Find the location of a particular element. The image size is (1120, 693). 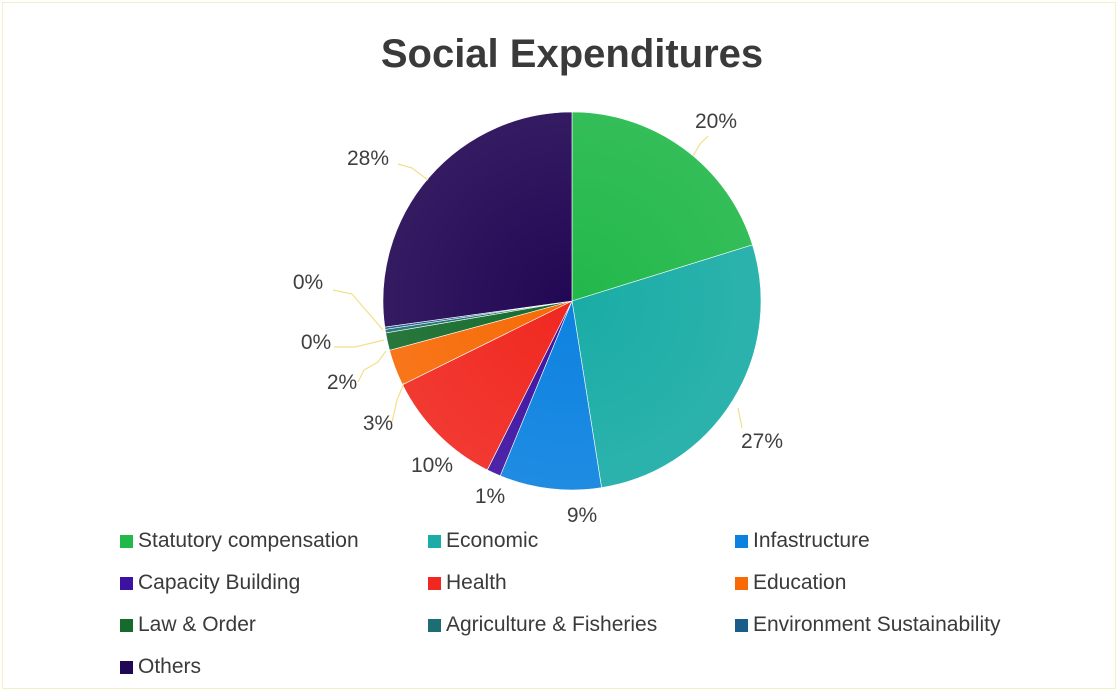

legend-label: Infastructure is located at coordinates (811, 540).